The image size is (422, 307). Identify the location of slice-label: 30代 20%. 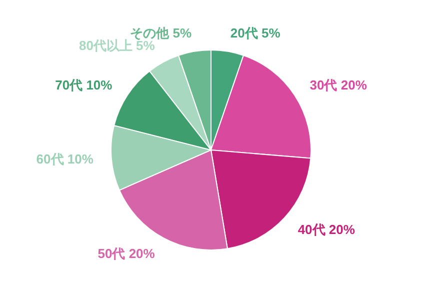
(339, 84).